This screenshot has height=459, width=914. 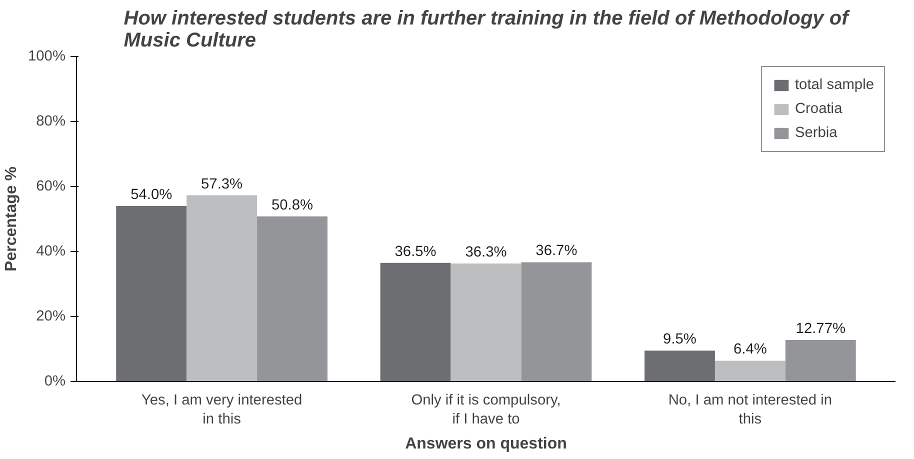 I want to click on data-label: 50.8%, so click(x=292, y=205).